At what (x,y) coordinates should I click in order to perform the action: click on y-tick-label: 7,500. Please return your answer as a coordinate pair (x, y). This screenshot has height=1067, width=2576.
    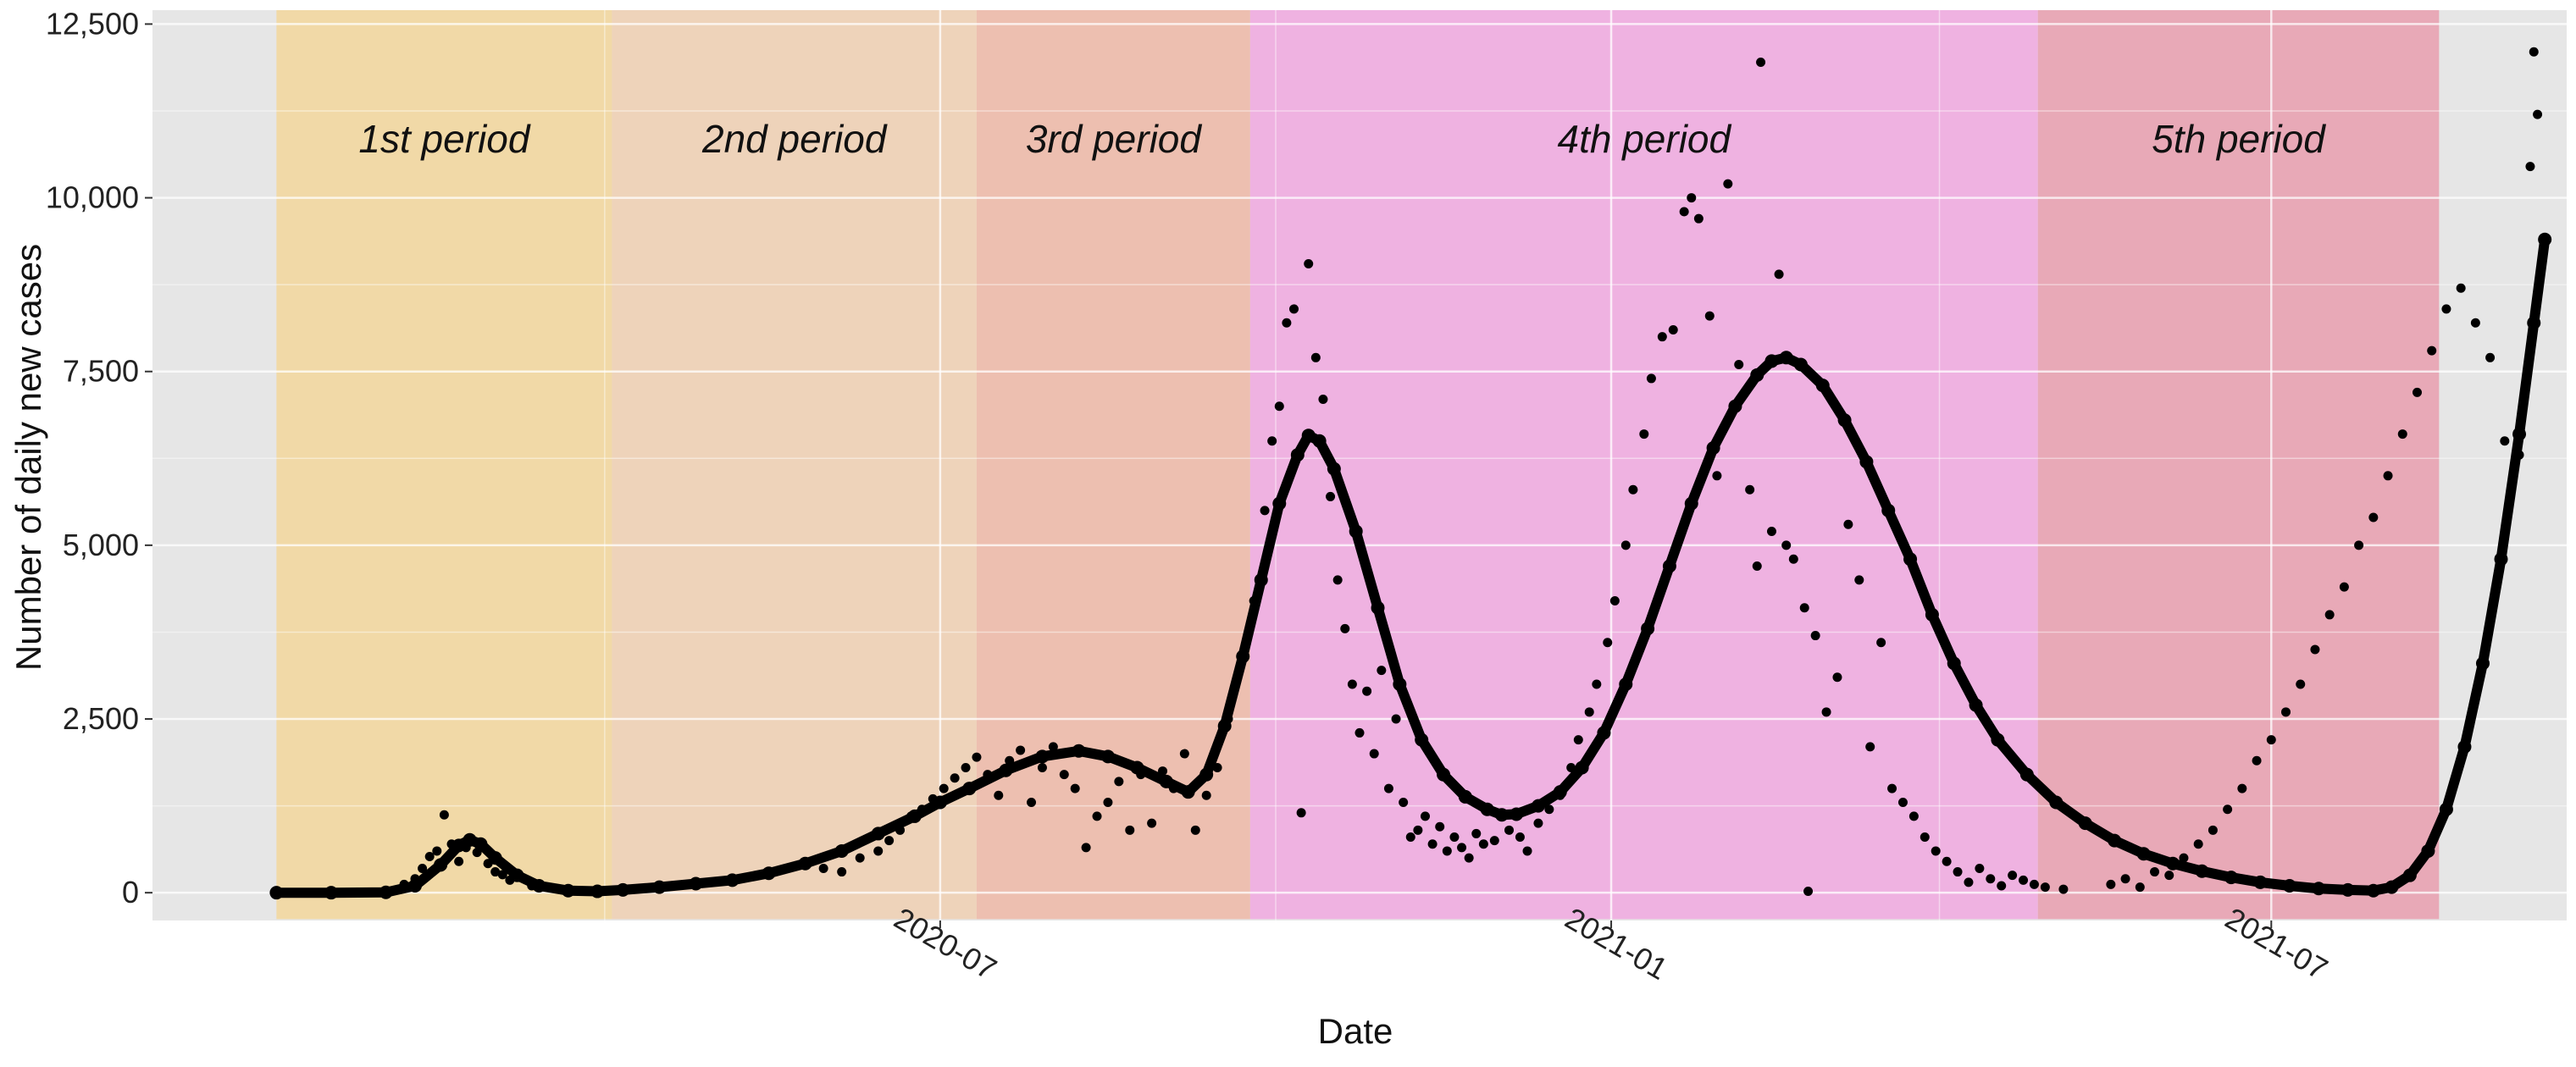
    Looking at the image, I should click on (101, 371).